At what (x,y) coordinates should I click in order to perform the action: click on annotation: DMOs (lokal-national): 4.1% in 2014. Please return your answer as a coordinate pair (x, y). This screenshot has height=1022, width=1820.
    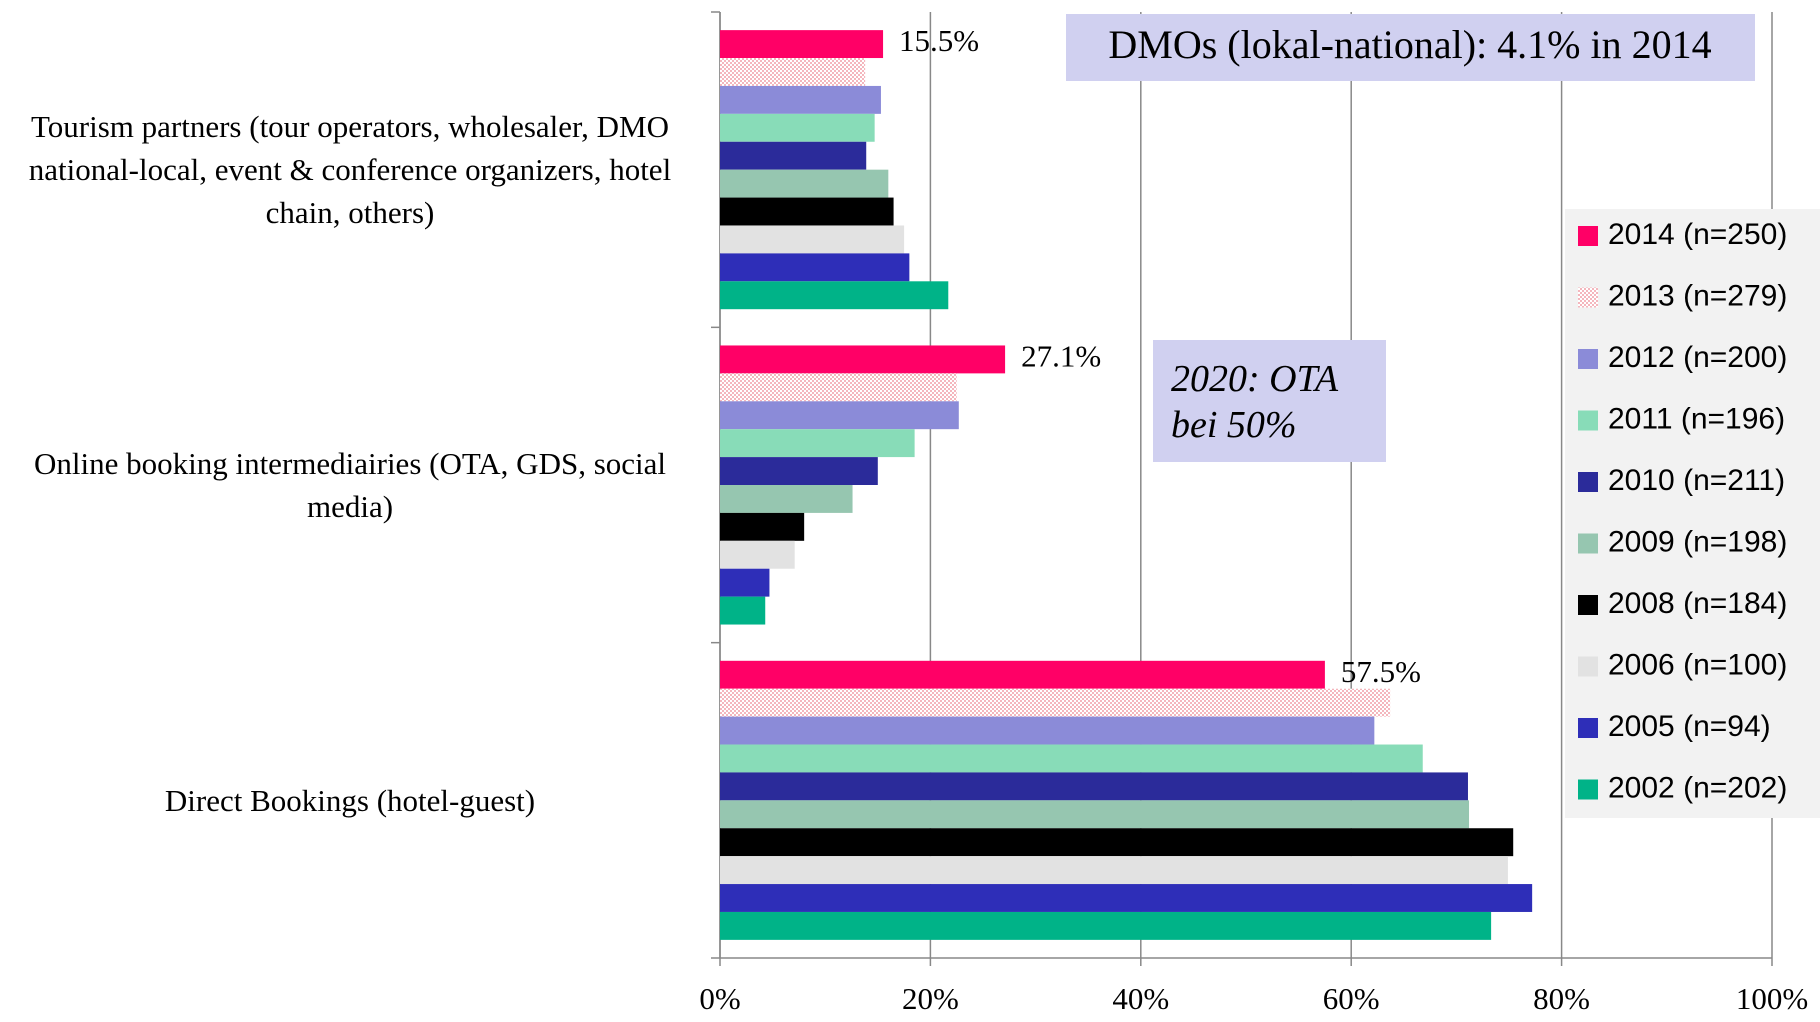
    Looking at the image, I should click on (1409, 44).